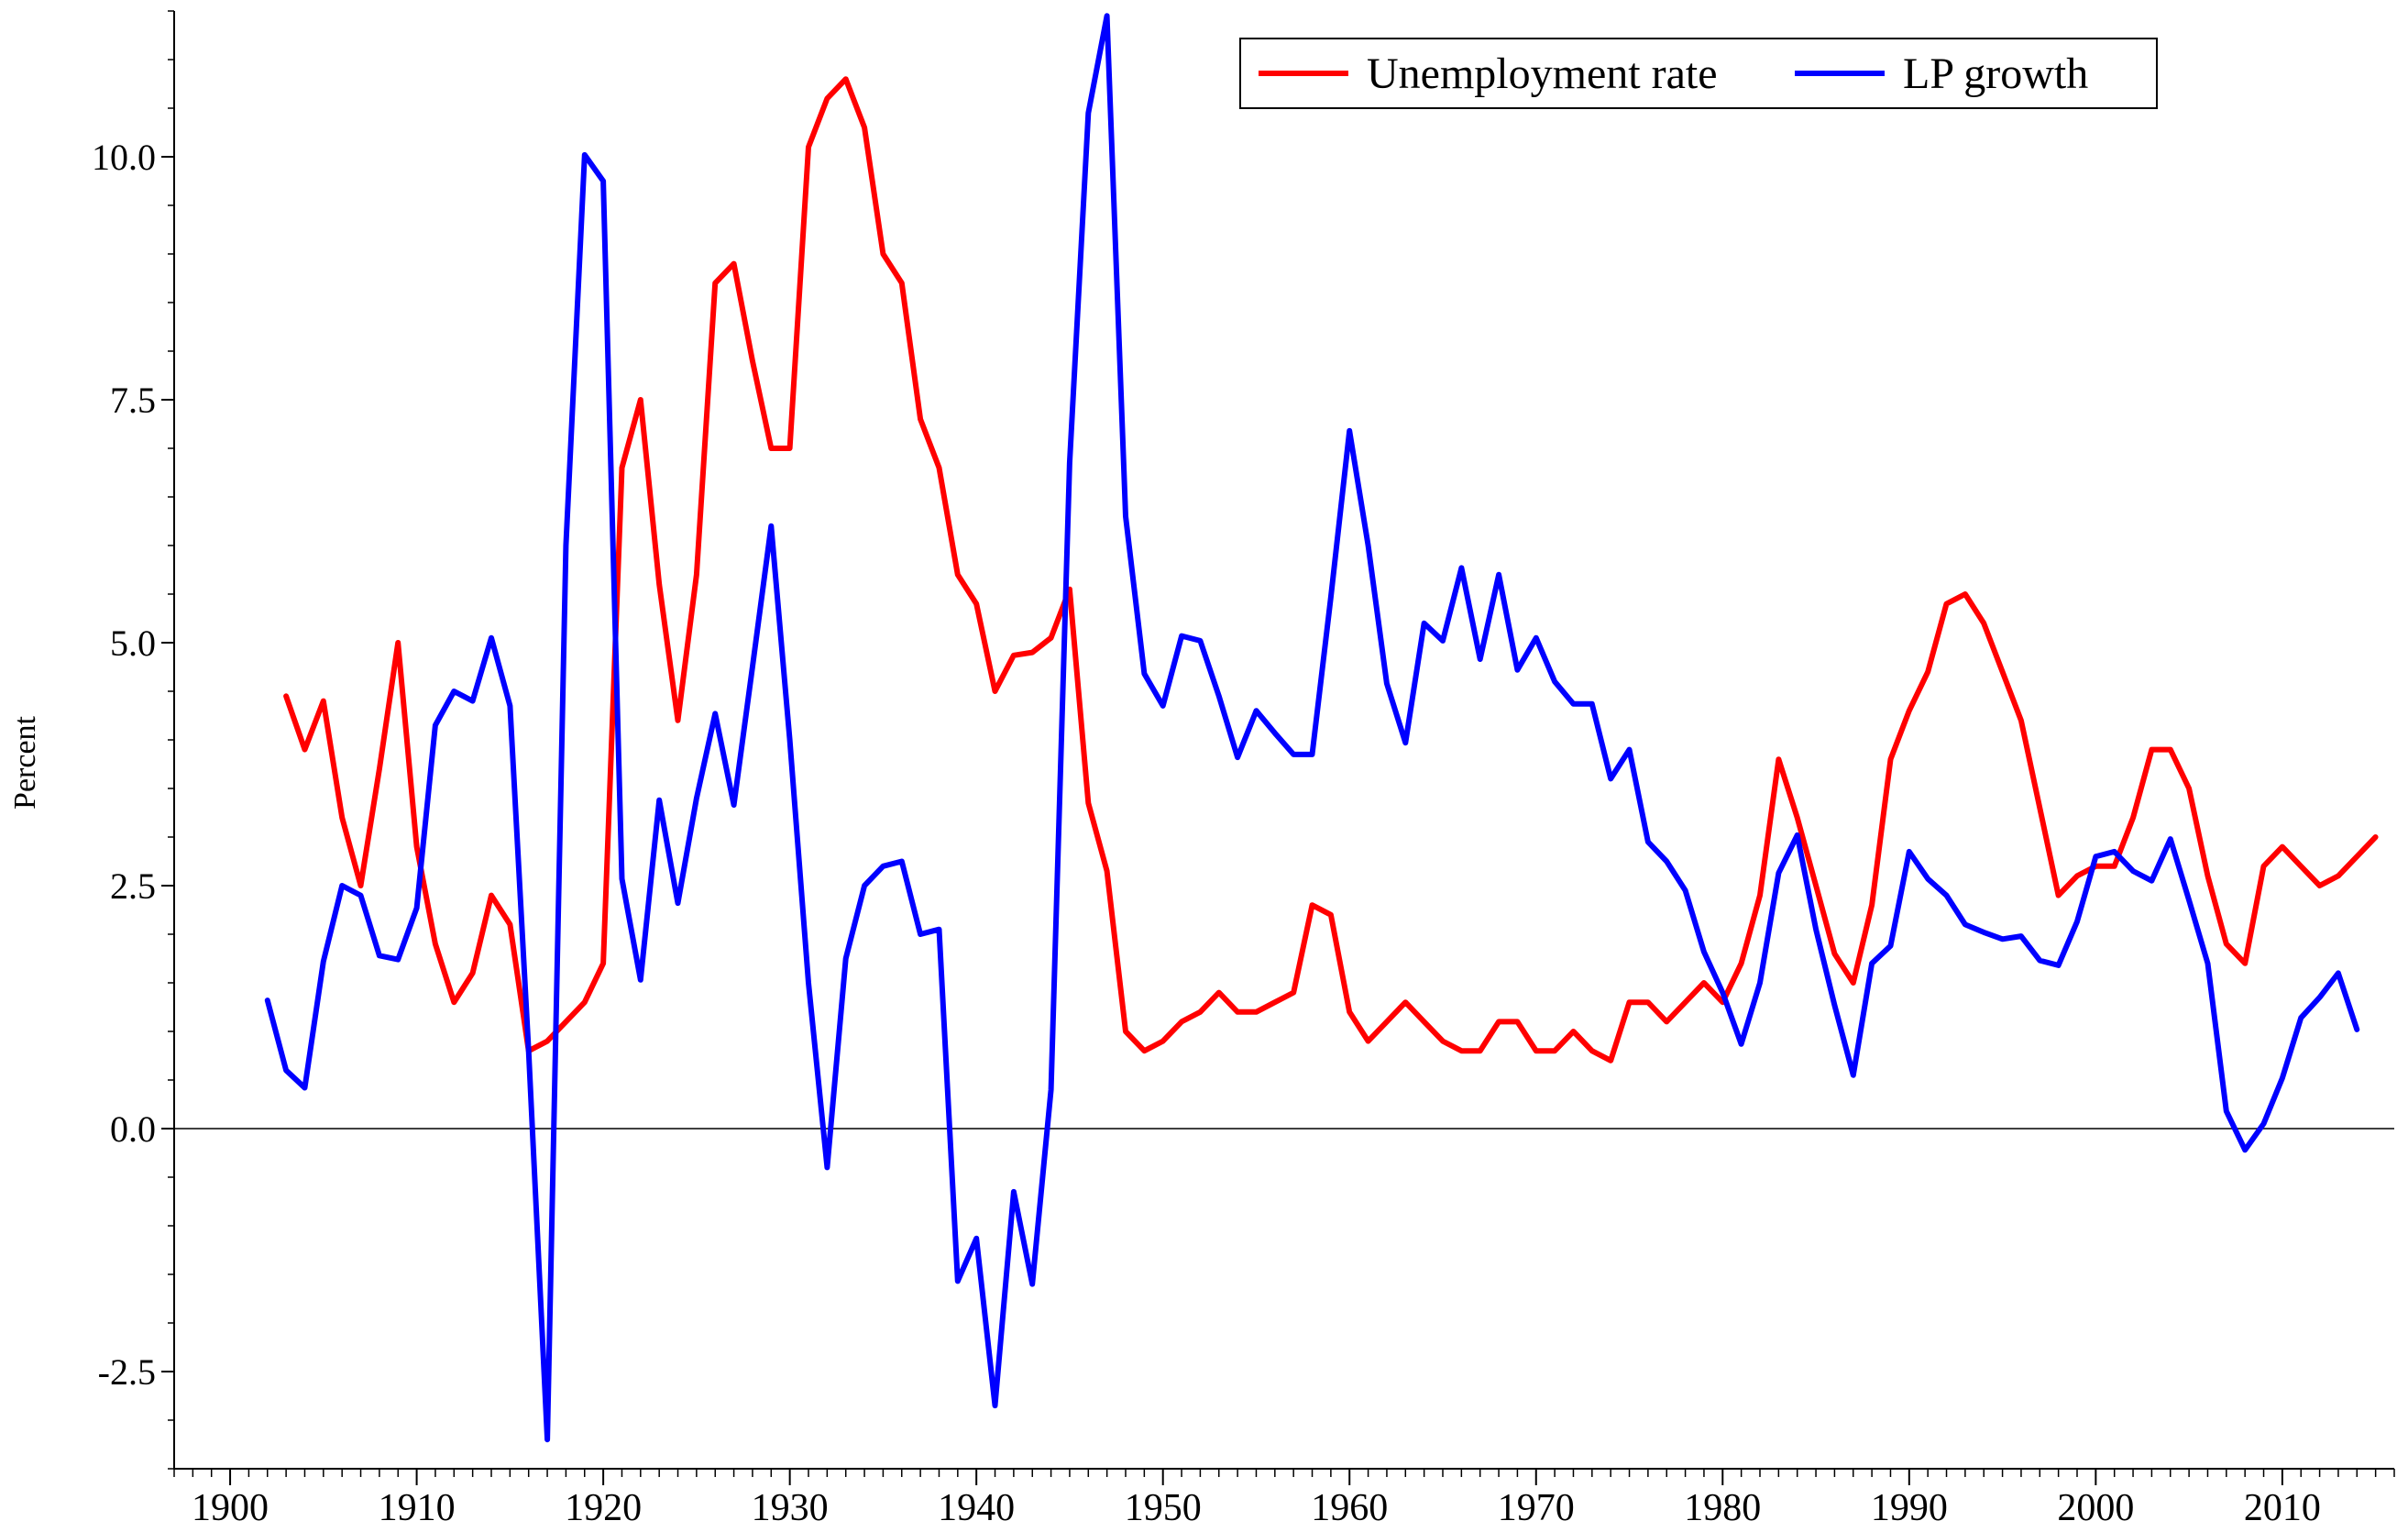  What do you see at coordinates (133, 643) in the screenshot?
I see `y-tick-label: 5.0` at bounding box center [133, 643].